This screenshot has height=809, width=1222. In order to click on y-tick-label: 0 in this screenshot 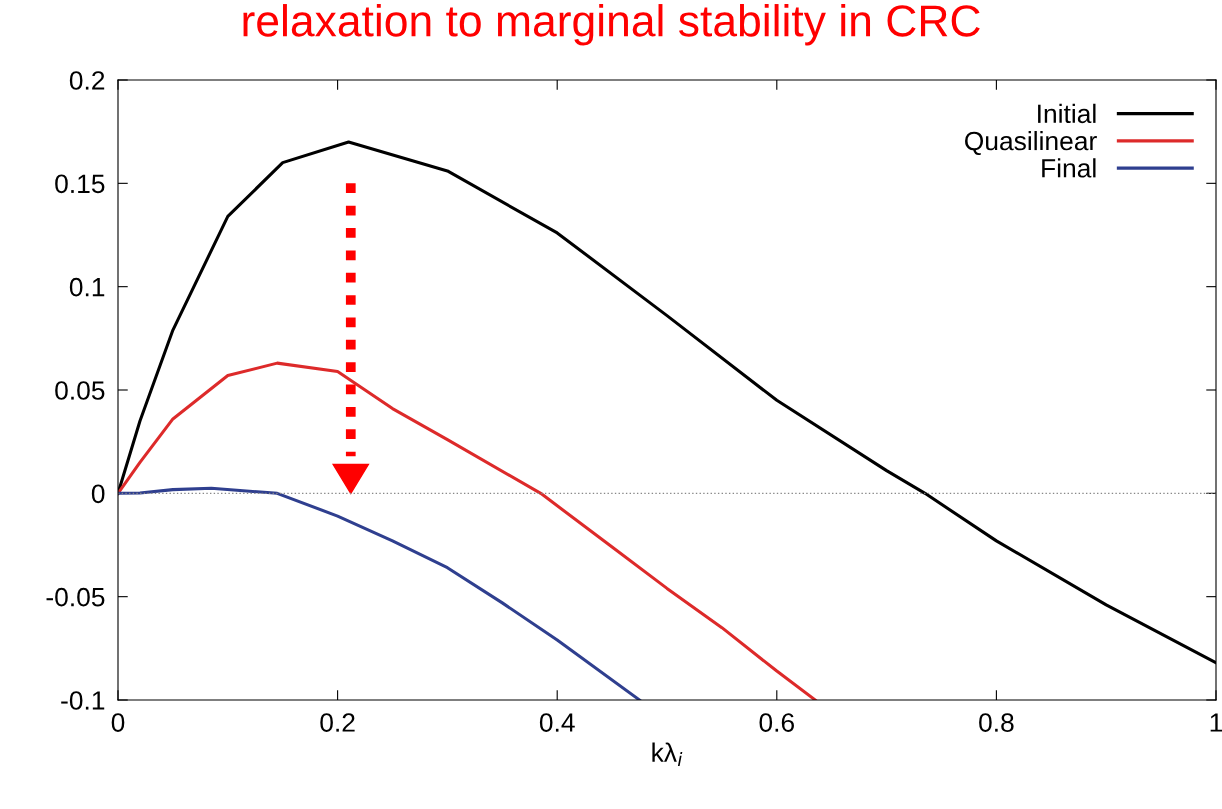, I will do `click(98, 494)`.